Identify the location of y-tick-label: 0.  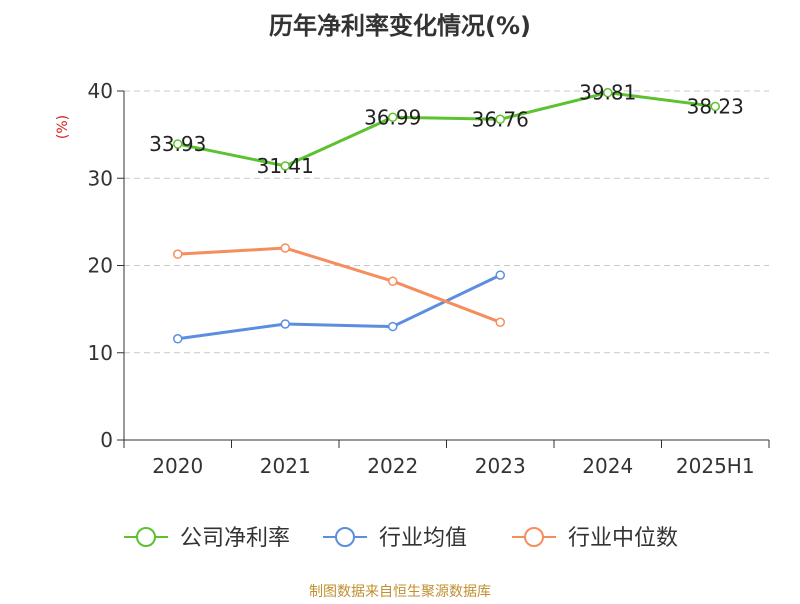
(106, 440).